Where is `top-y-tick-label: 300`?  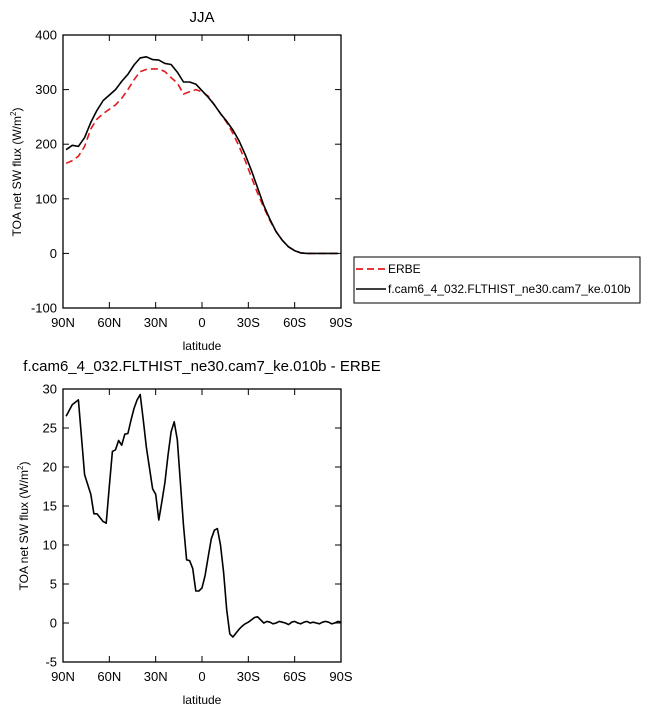 top-y-tick-label: 300 is located at coordinates (46, 89).